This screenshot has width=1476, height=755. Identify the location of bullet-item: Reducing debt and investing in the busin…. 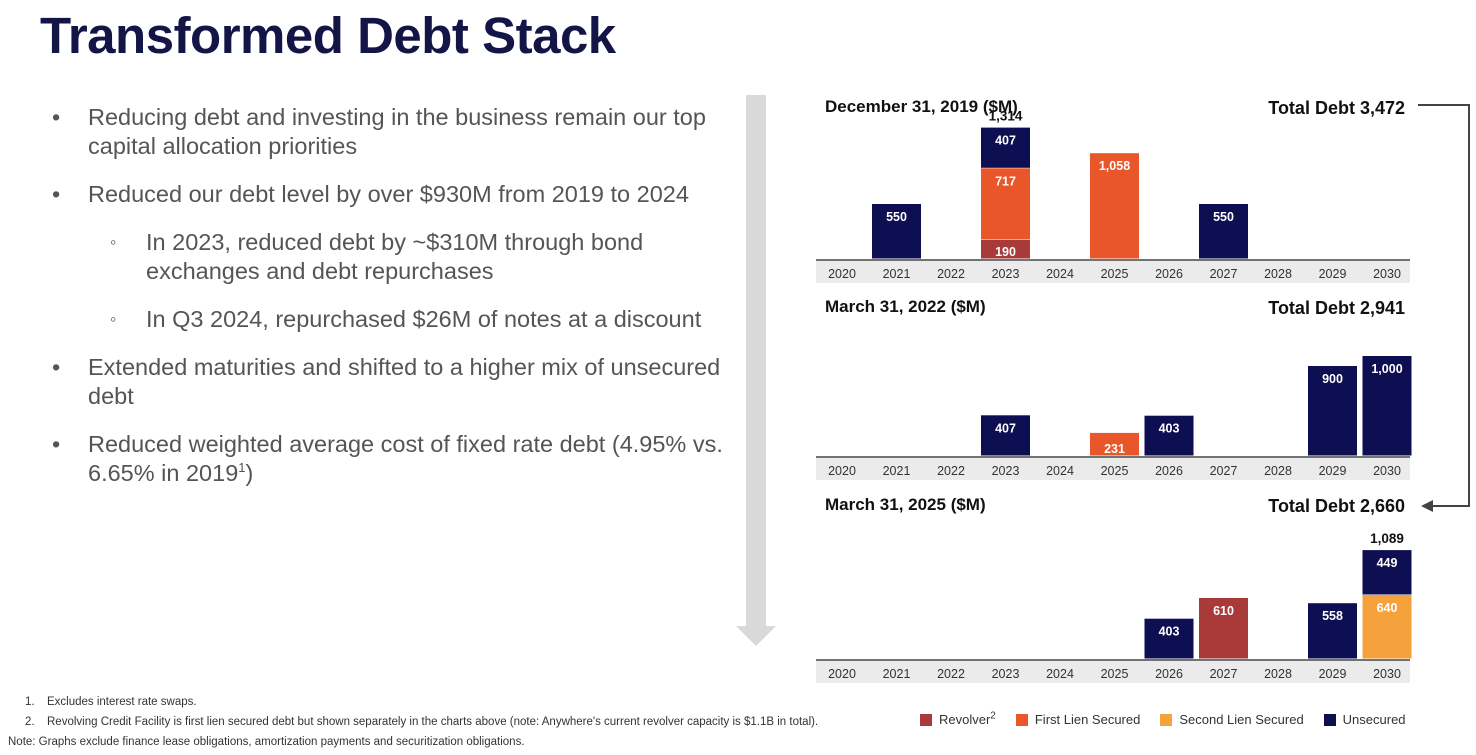
(390, 132).